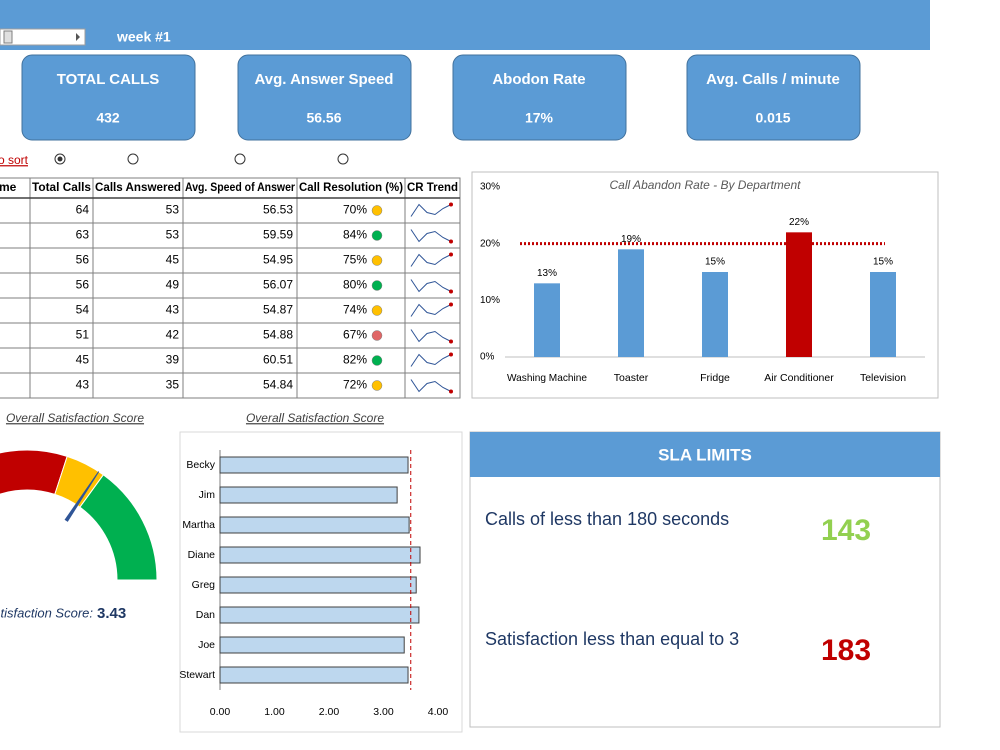 The image size is (1000, 750). What do you see at coordinates (607, 519) in the screenshot?
I see `sla-label: Calls of less than 180 seconds` at bounding box center [607, 519].